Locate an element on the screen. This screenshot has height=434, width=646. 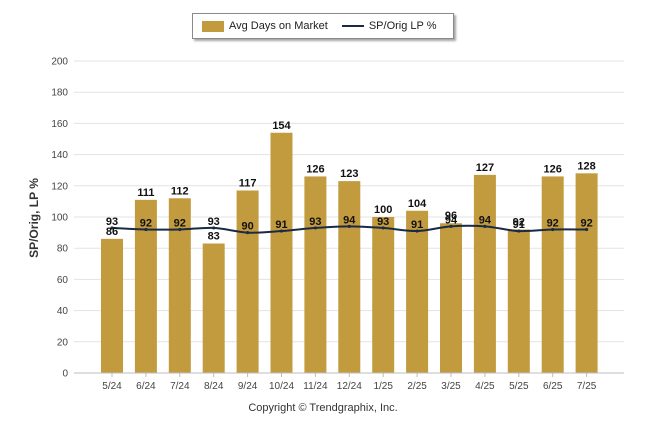
y-tick-label: 80 is located at coordinates (63, 249).